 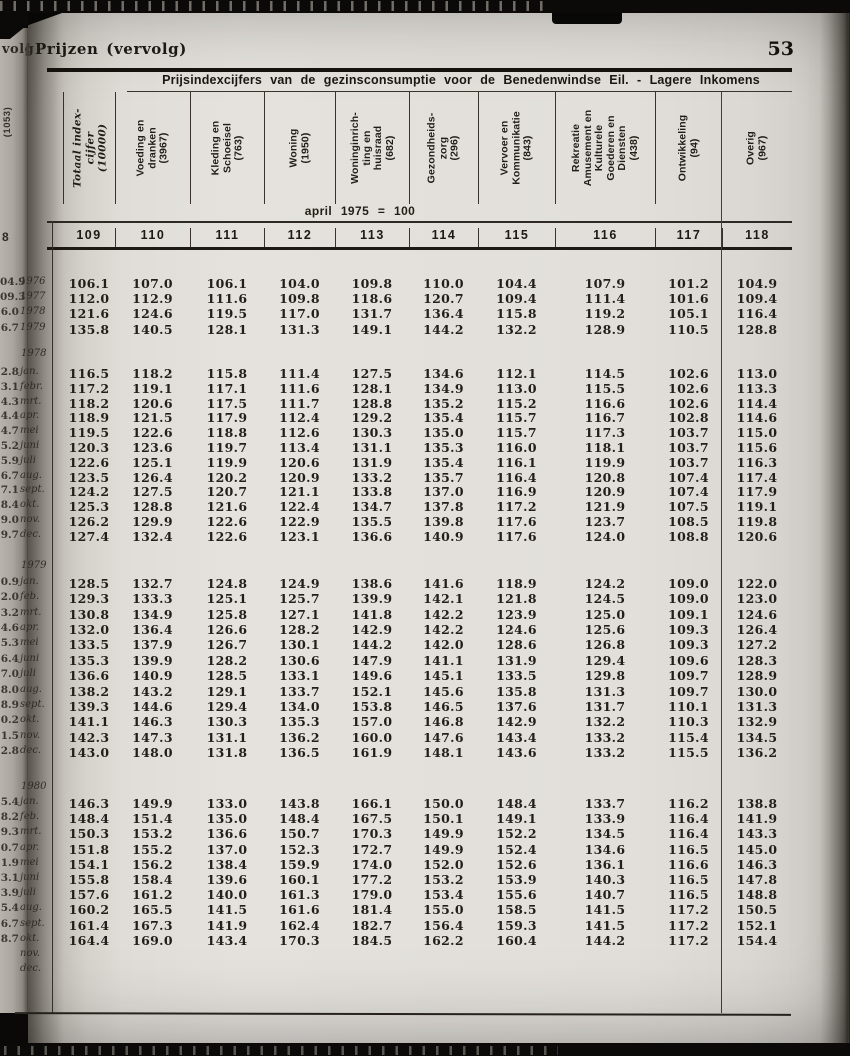 What do you see at coordinates (152, 536) in the screenshot?
I see `cell: 132.4` at bounding box center [152, 536].